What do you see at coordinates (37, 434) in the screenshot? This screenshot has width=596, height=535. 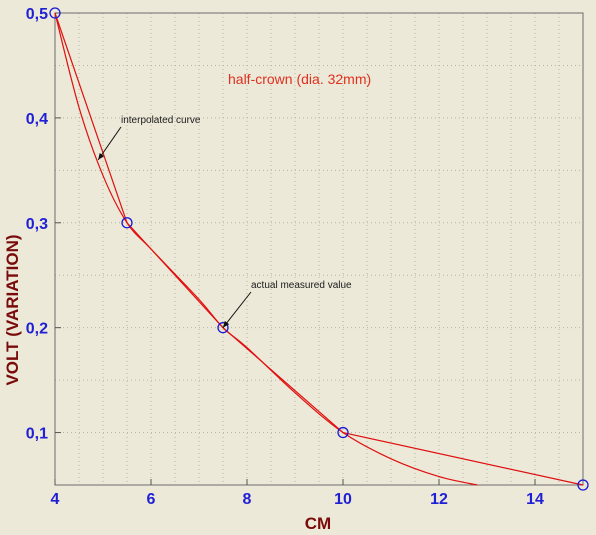 I see `y-tick-label: 0,1` at bounding box center [37, 434].